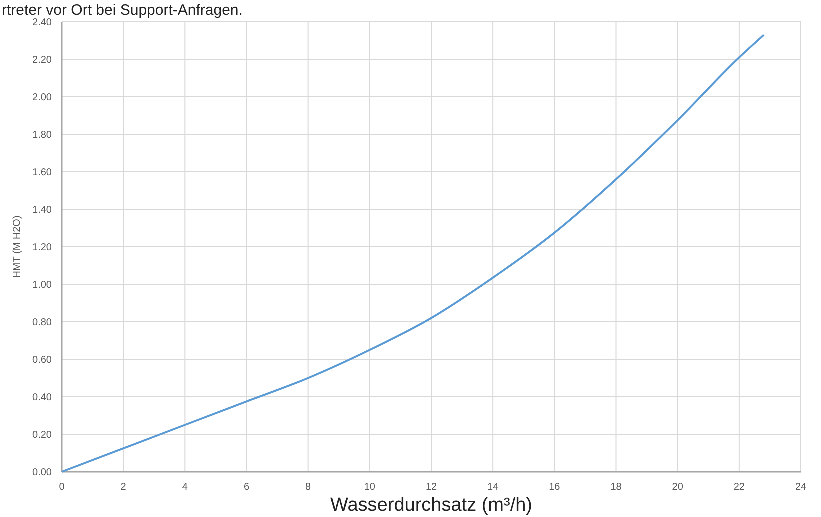 The height and width of the screenshot is (517, 821). I want to click on y-tick-label: 1.20, so click(42, 248).